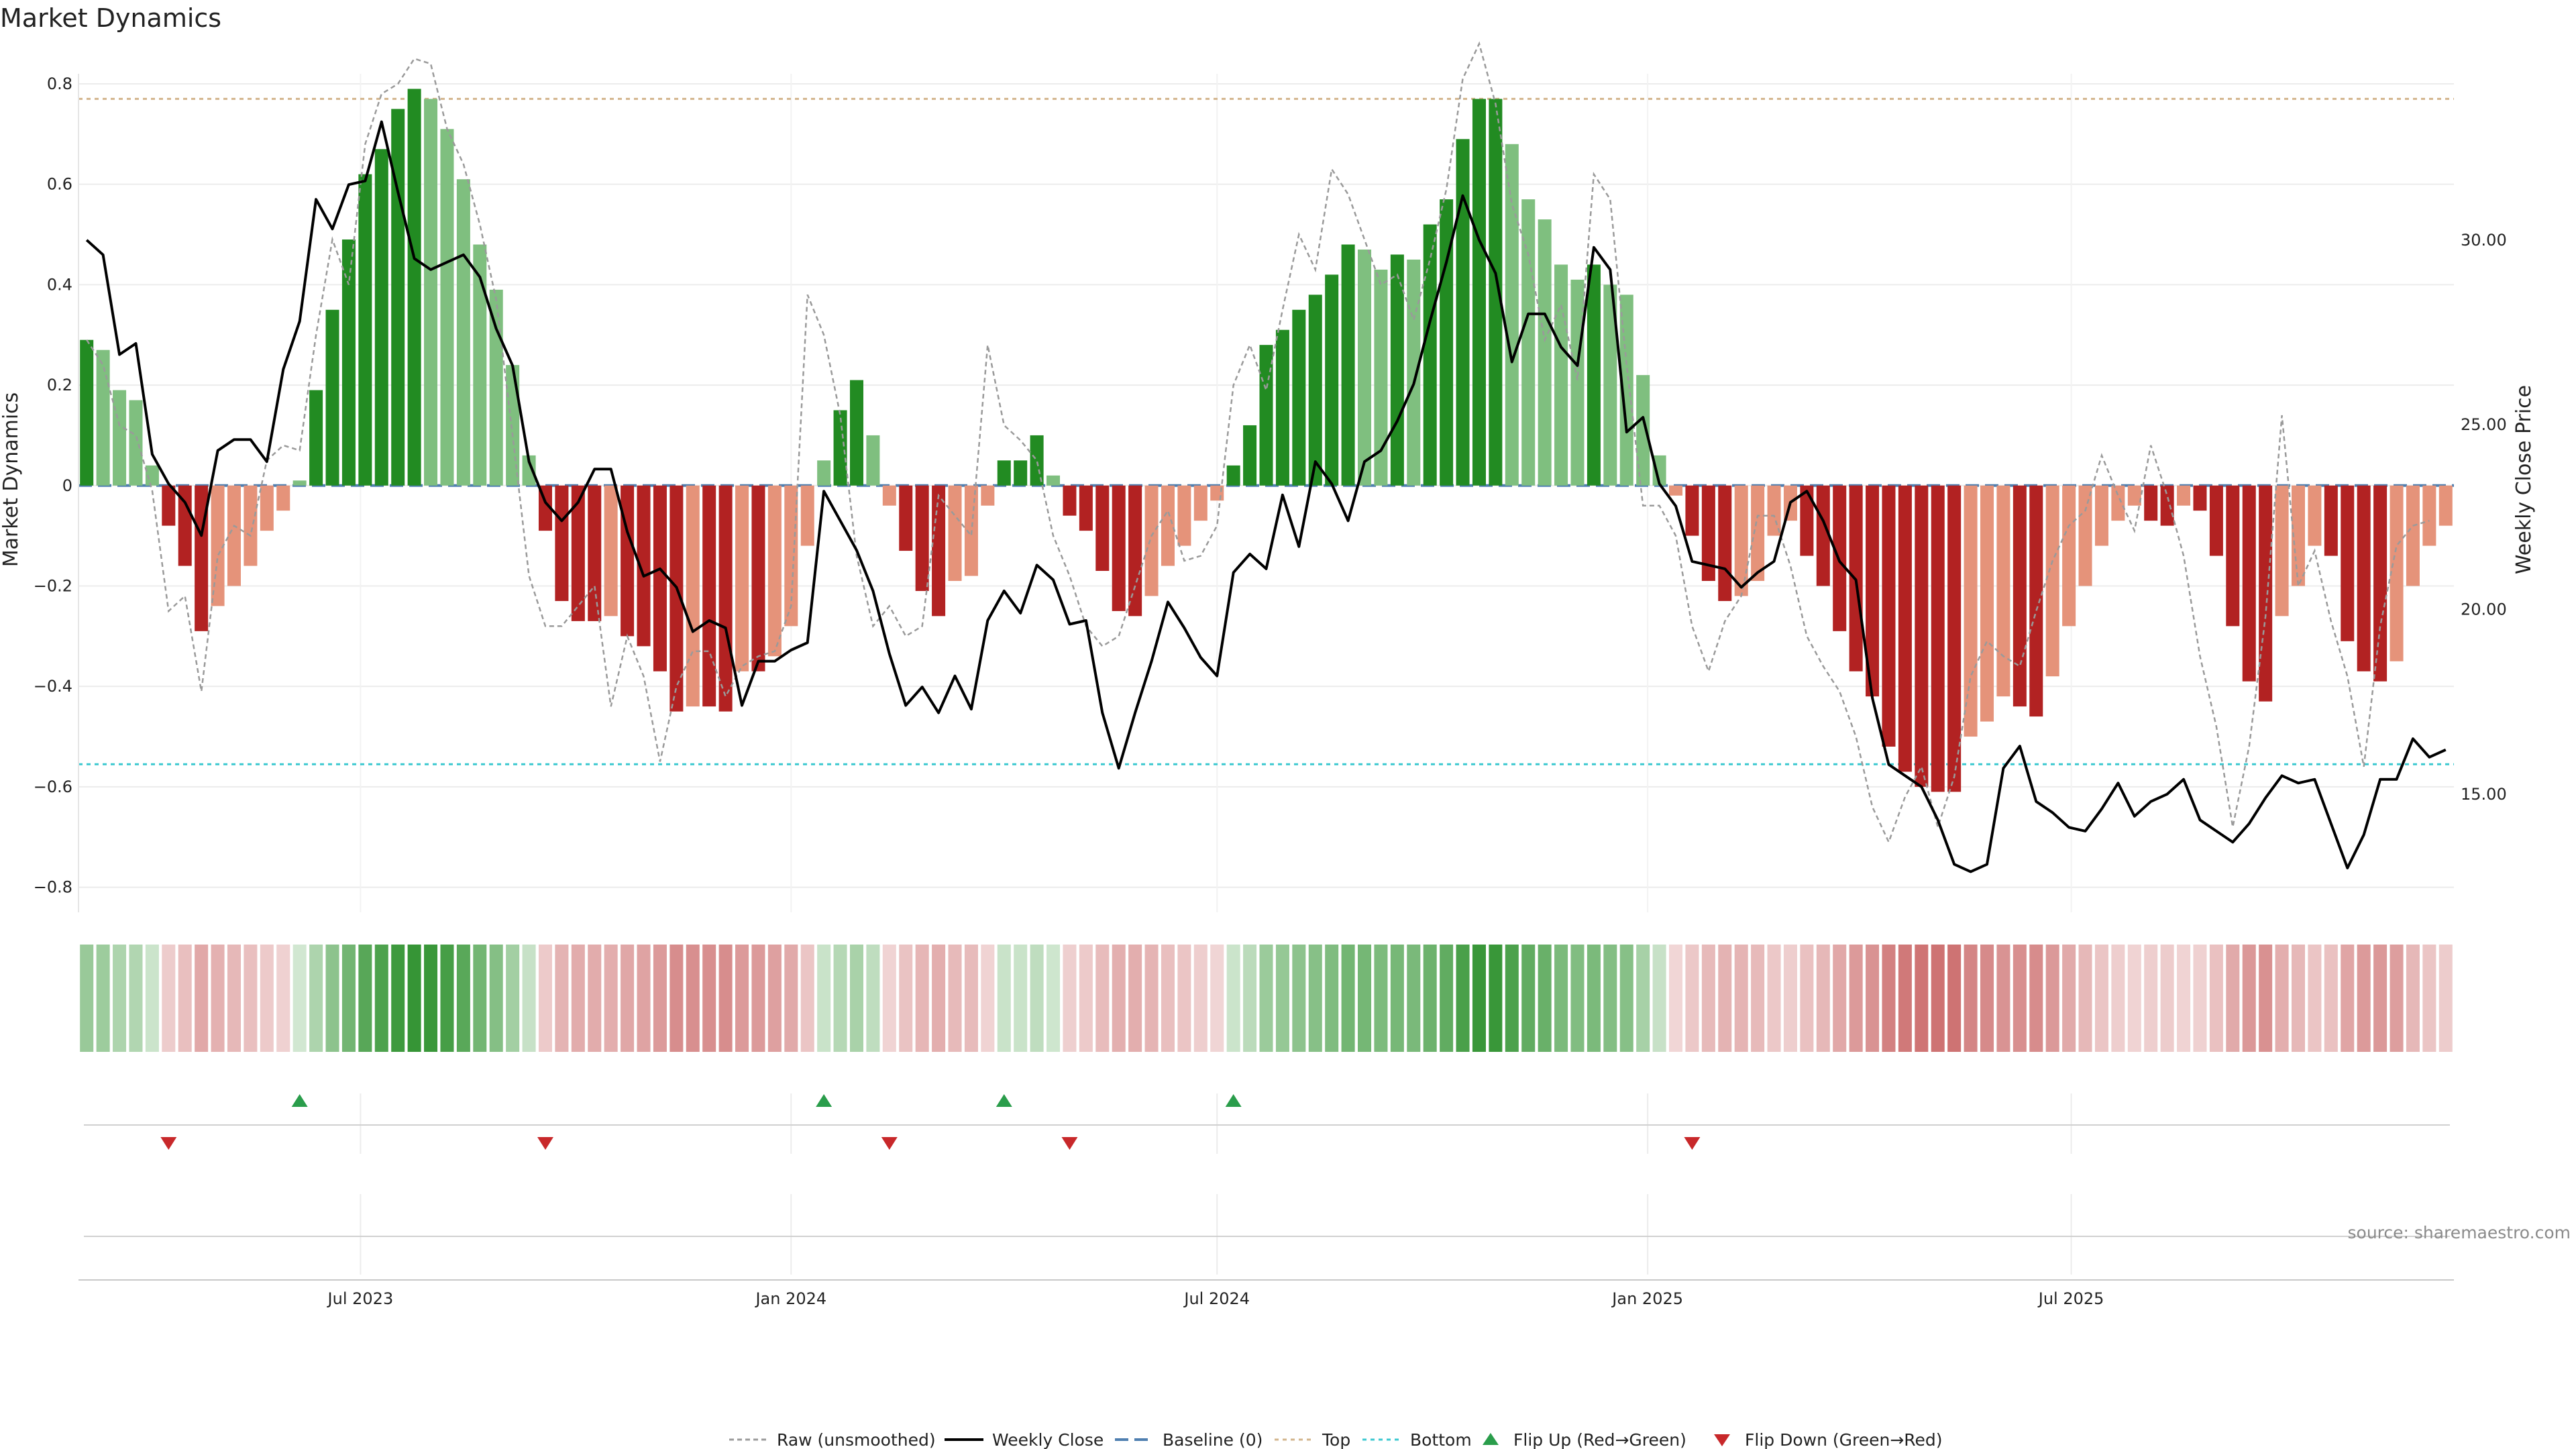 This screenshot has width=2576, height=1449. I want to click on legend-top-label: Top, so click(1336, 1439).